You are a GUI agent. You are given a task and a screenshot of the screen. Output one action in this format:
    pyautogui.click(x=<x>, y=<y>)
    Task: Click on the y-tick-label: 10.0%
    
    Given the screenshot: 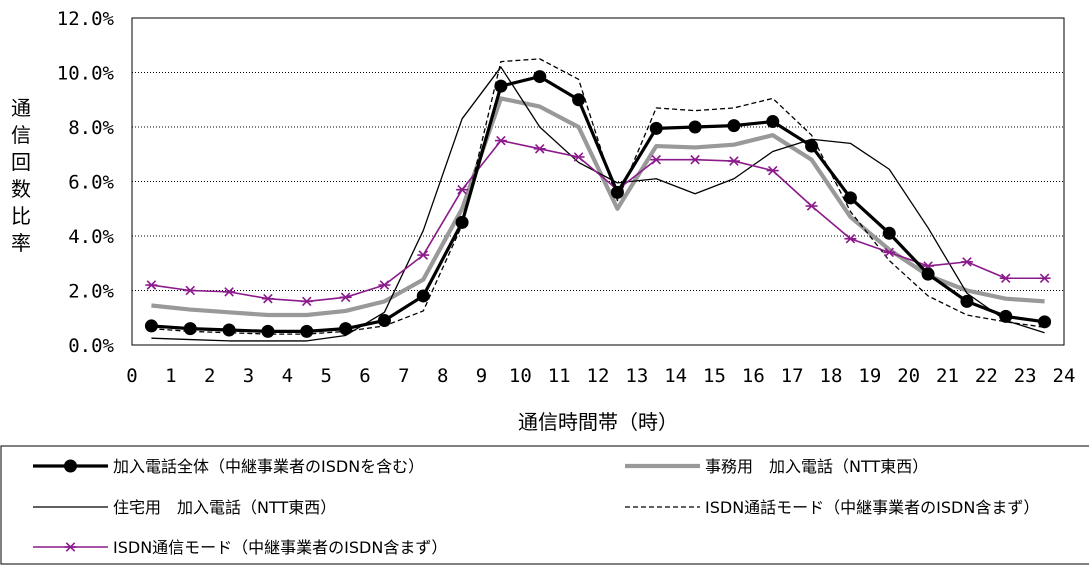 What is the action you would take?
    pyautogui.click(x=86, y=74)
    